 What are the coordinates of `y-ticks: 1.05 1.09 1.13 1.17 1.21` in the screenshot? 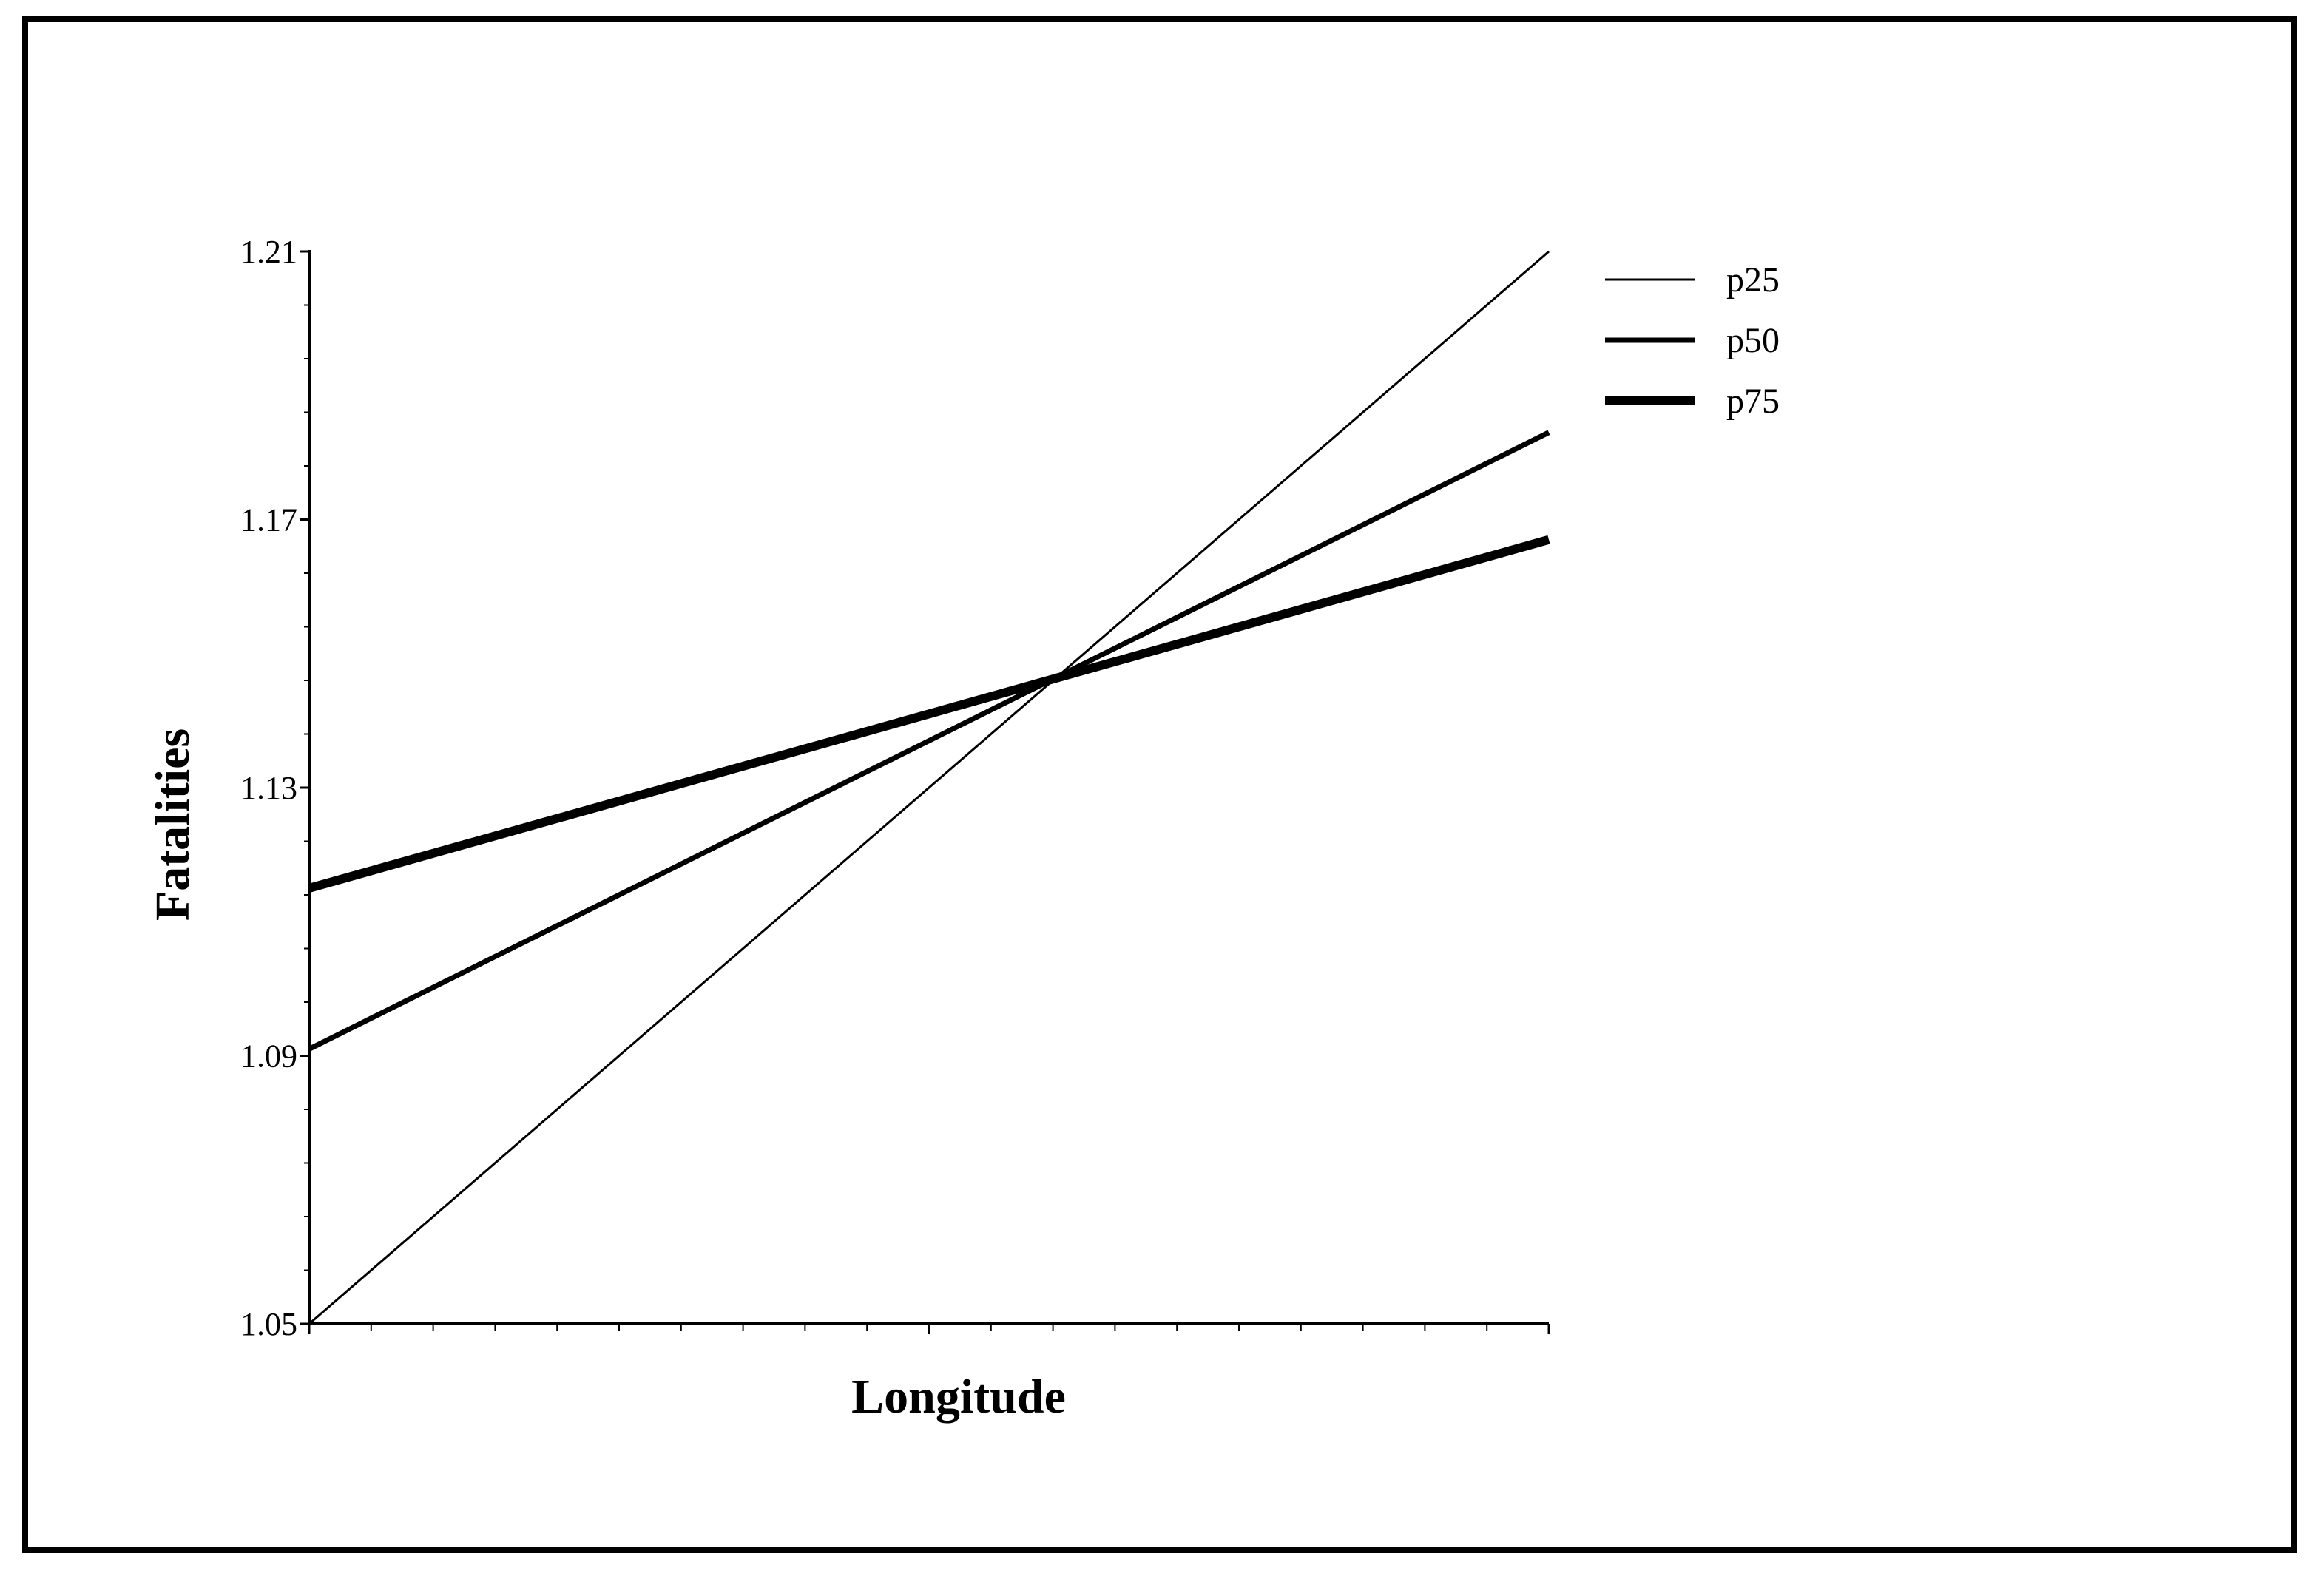 It's located at (274, 788).